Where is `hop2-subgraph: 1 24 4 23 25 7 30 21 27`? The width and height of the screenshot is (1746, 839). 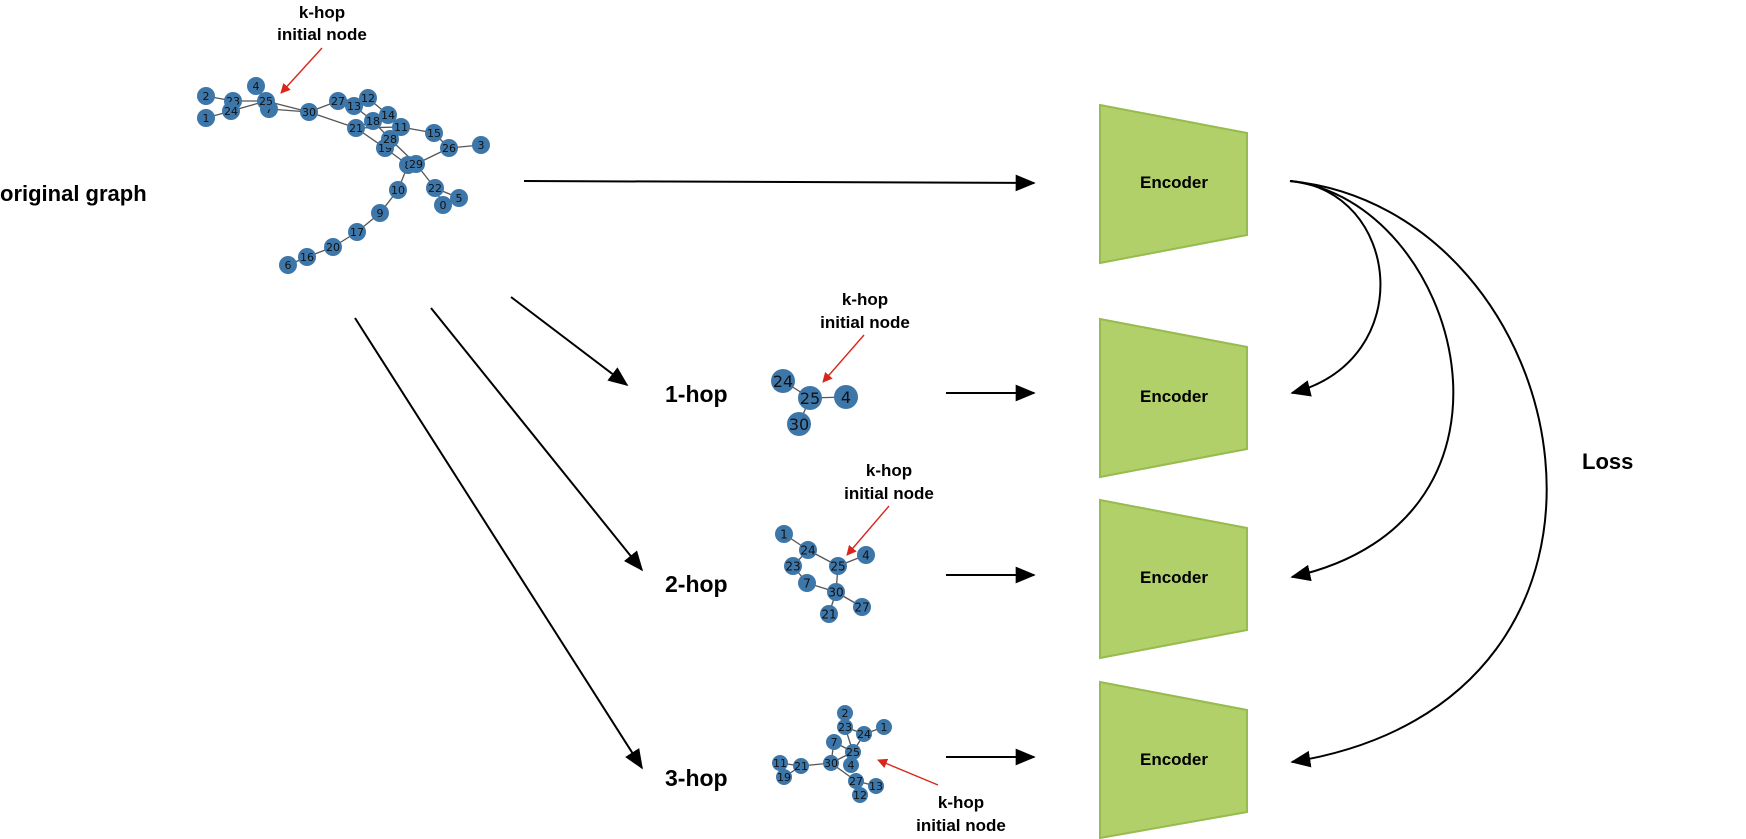 hop2-subgraph: 1 24 4 23 25 7 30 21 27 is located at coordinates (825, 574).